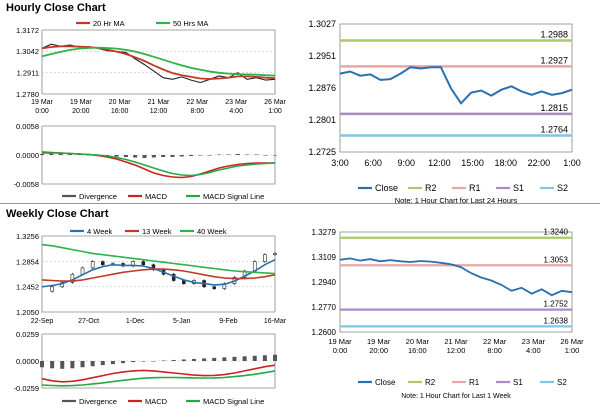  What do you see at coordinates (322, 152) in the screenshot?
I see `y-tick-label: 1.2725` at bounding box center [322, 152].